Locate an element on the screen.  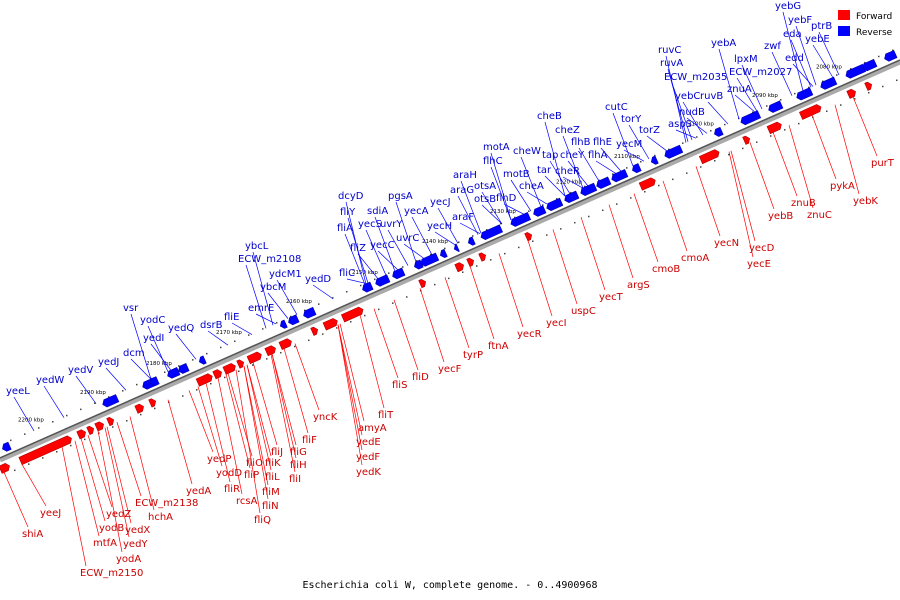
gene-label-yeda: yedA is located at coordinates (198, 491).